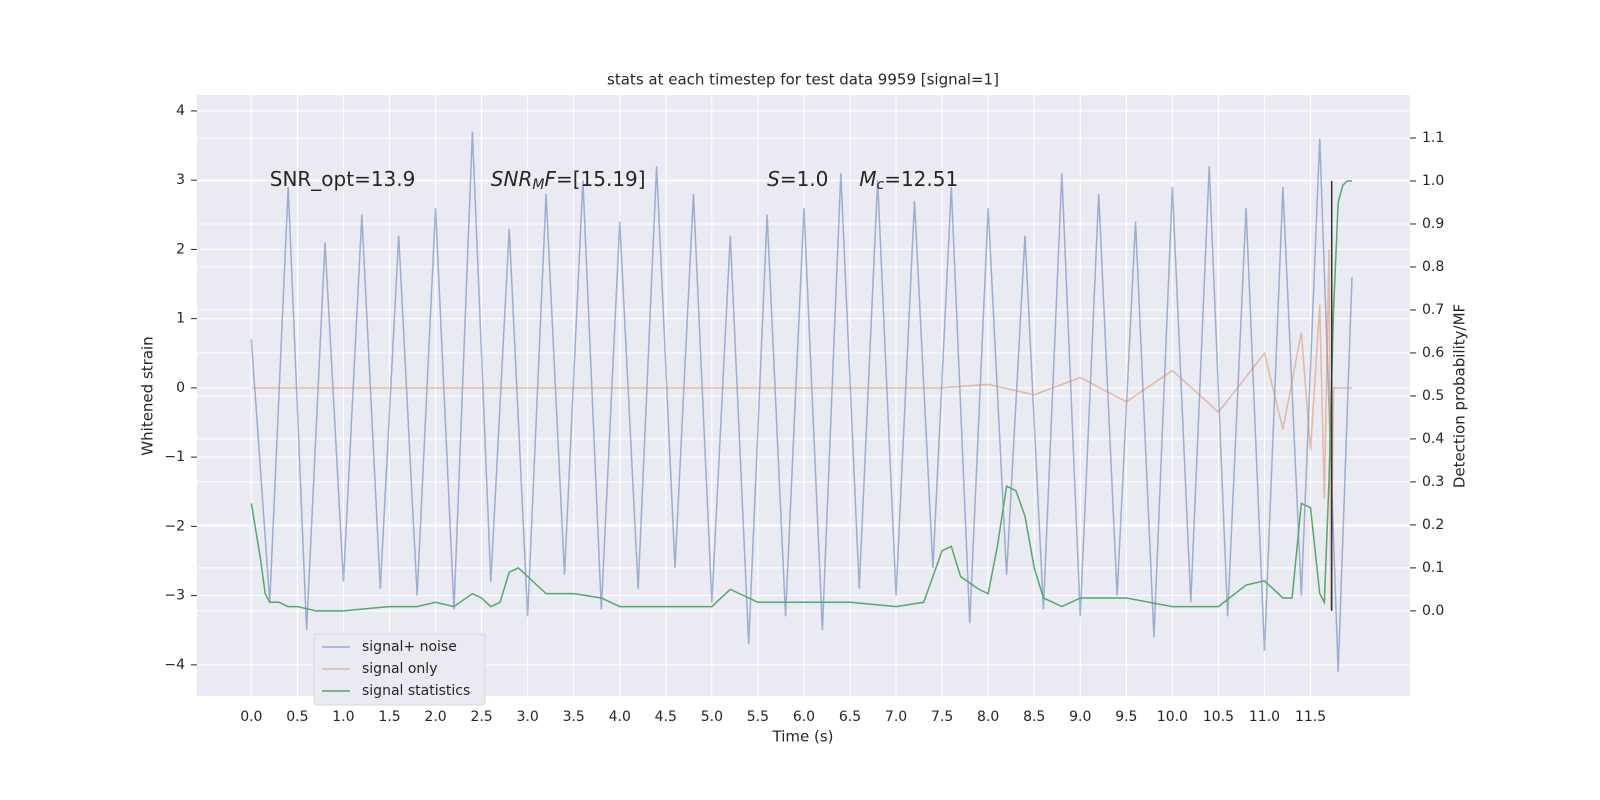  I want to click on x-tick-label: 10.5, so click(1218, 717).